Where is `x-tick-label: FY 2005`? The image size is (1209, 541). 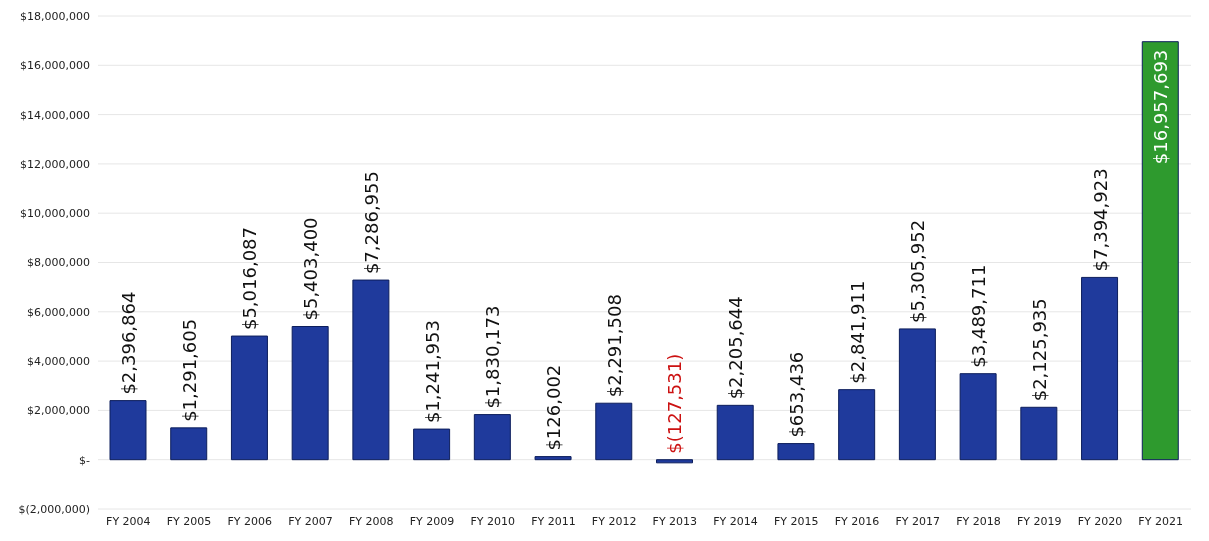
x-tick-label: FY 2005 is located at coordinates (189, 521).